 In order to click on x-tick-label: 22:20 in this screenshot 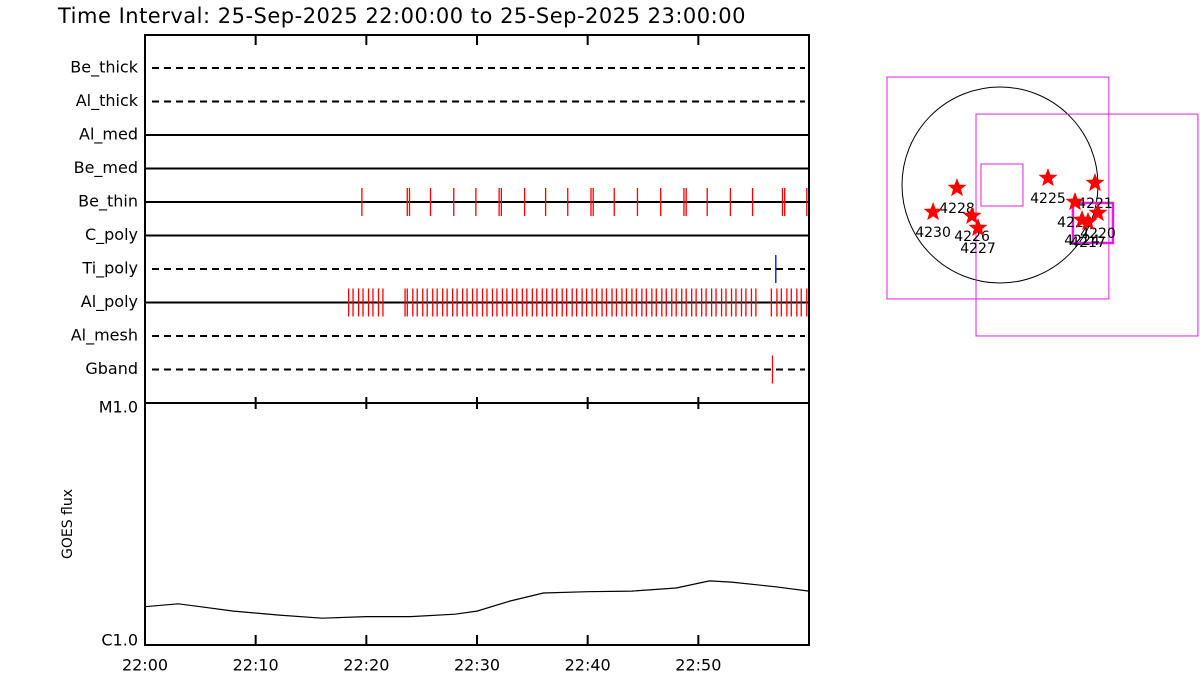, I will do `click(366, 665)`.